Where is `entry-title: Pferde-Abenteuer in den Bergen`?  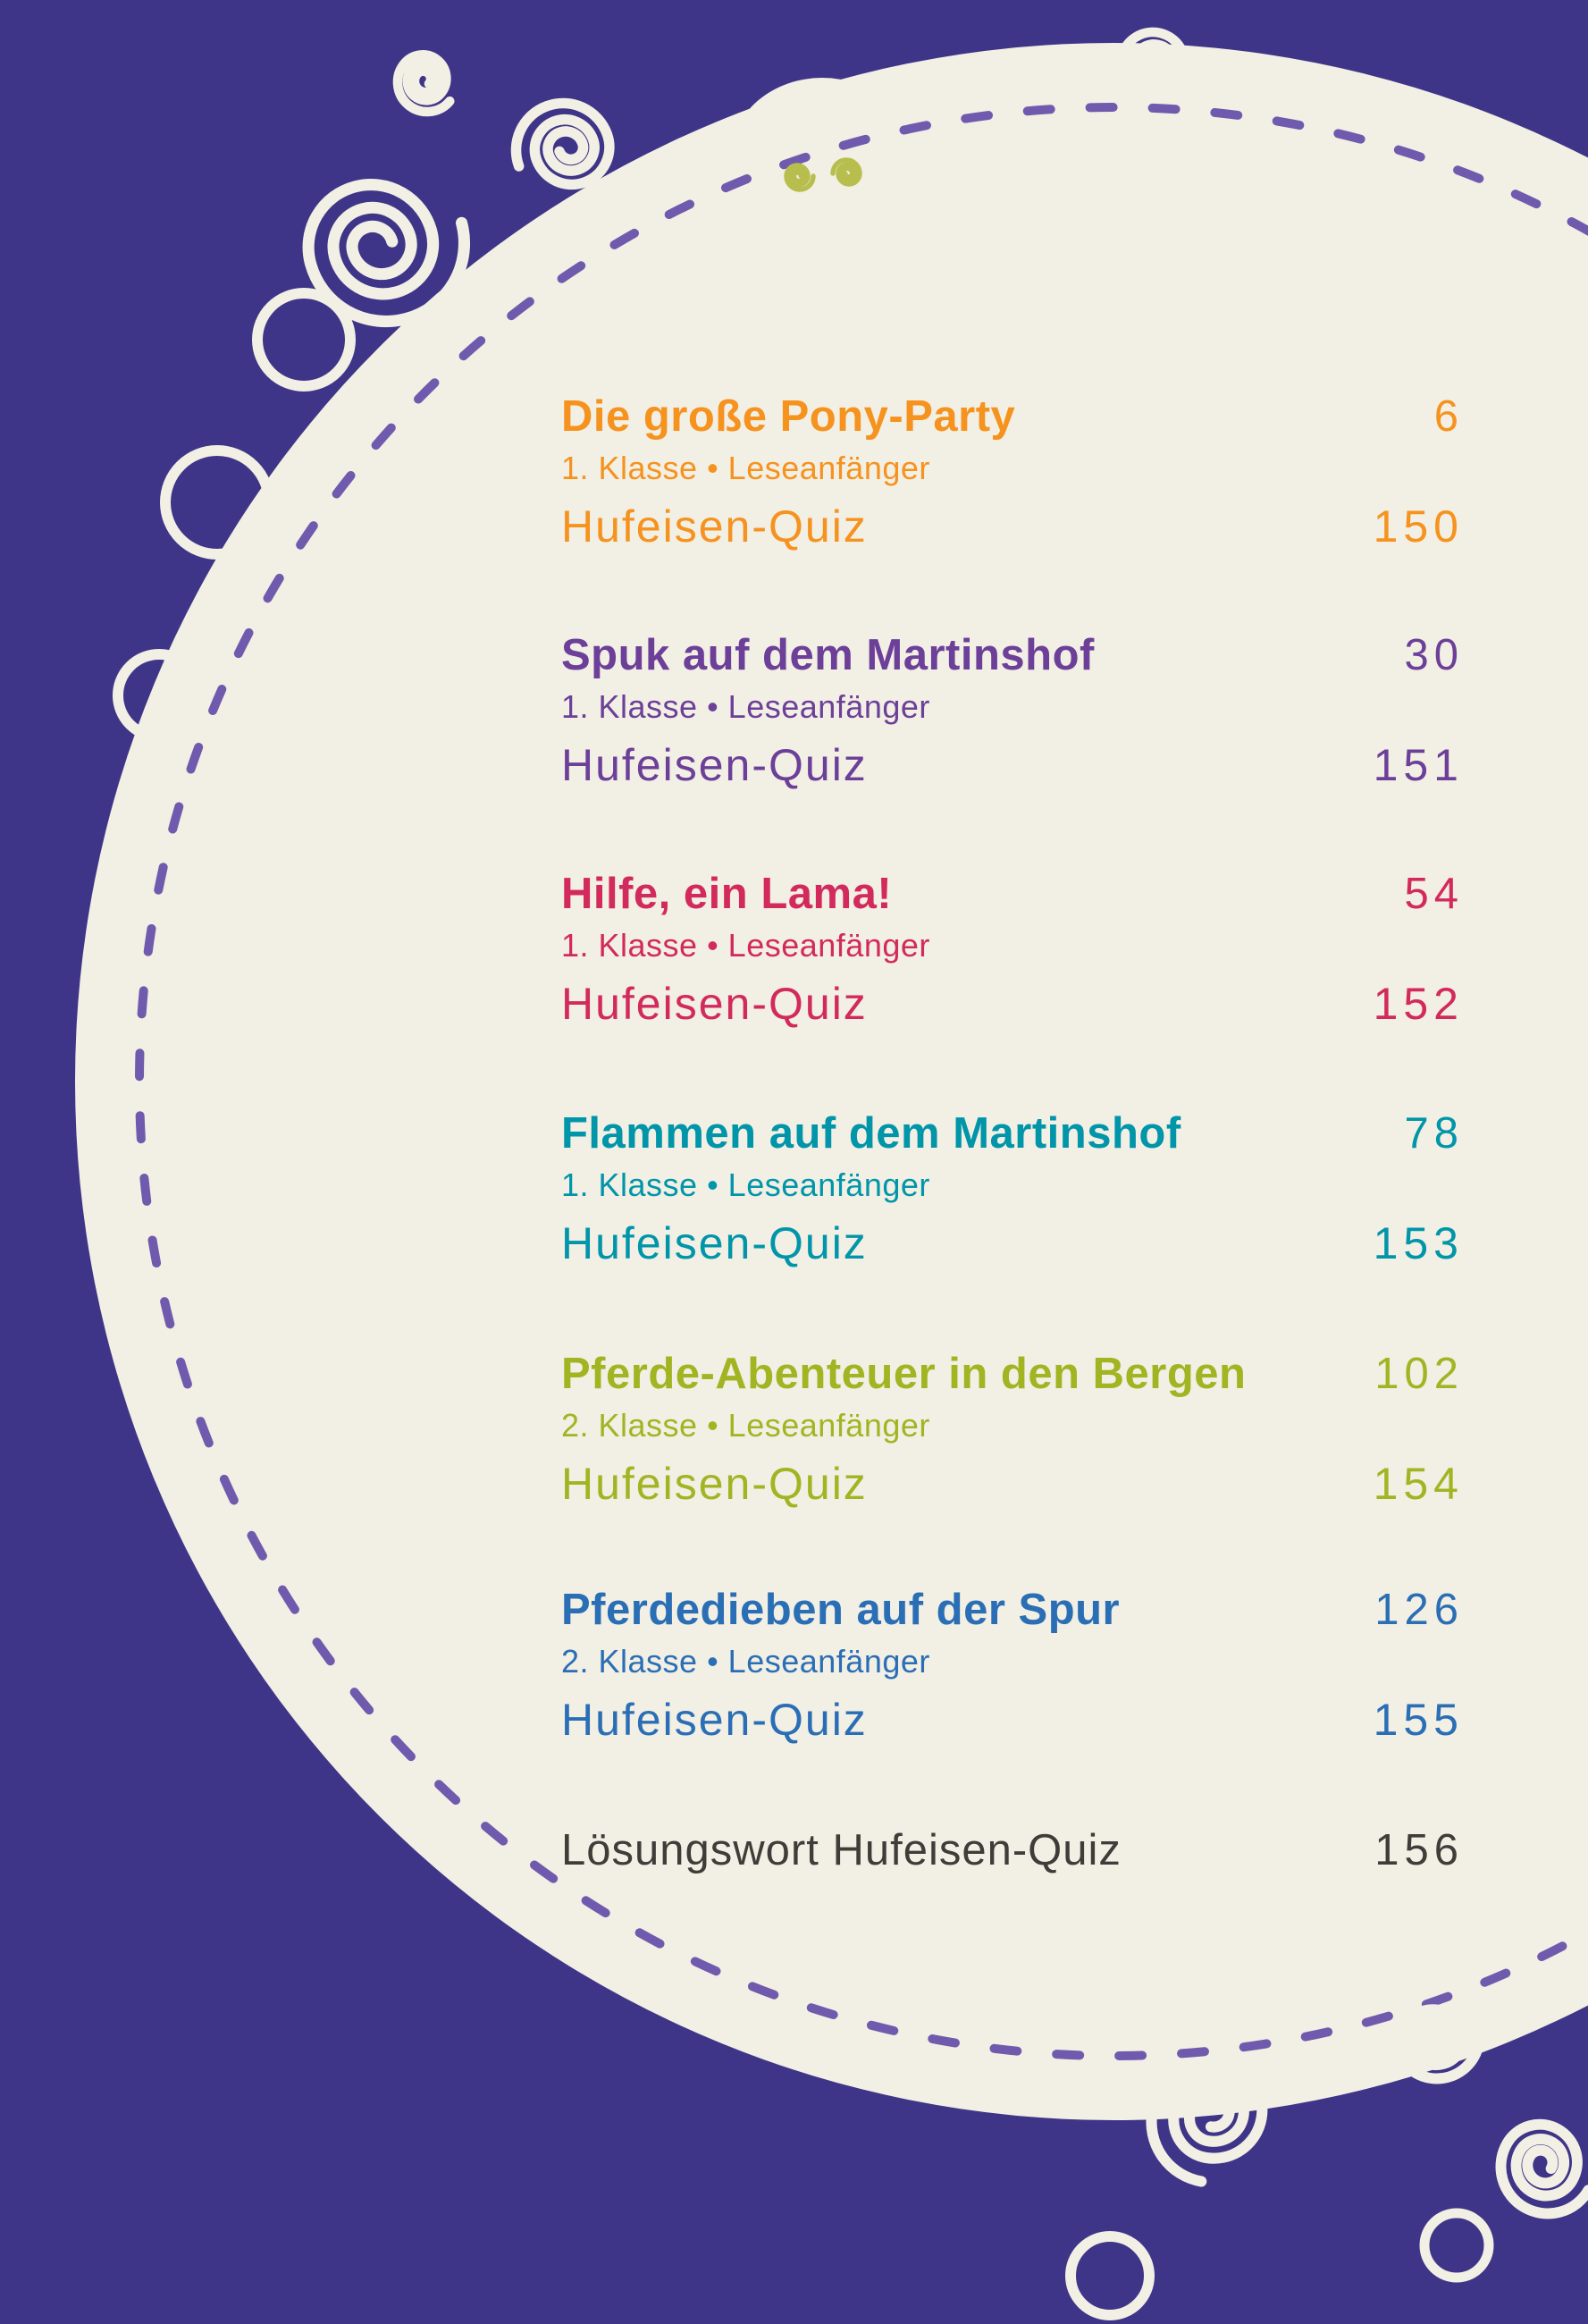 entry-title: Pferde-Abenteuer in den Bergen is located at coordinates (904, 1374).